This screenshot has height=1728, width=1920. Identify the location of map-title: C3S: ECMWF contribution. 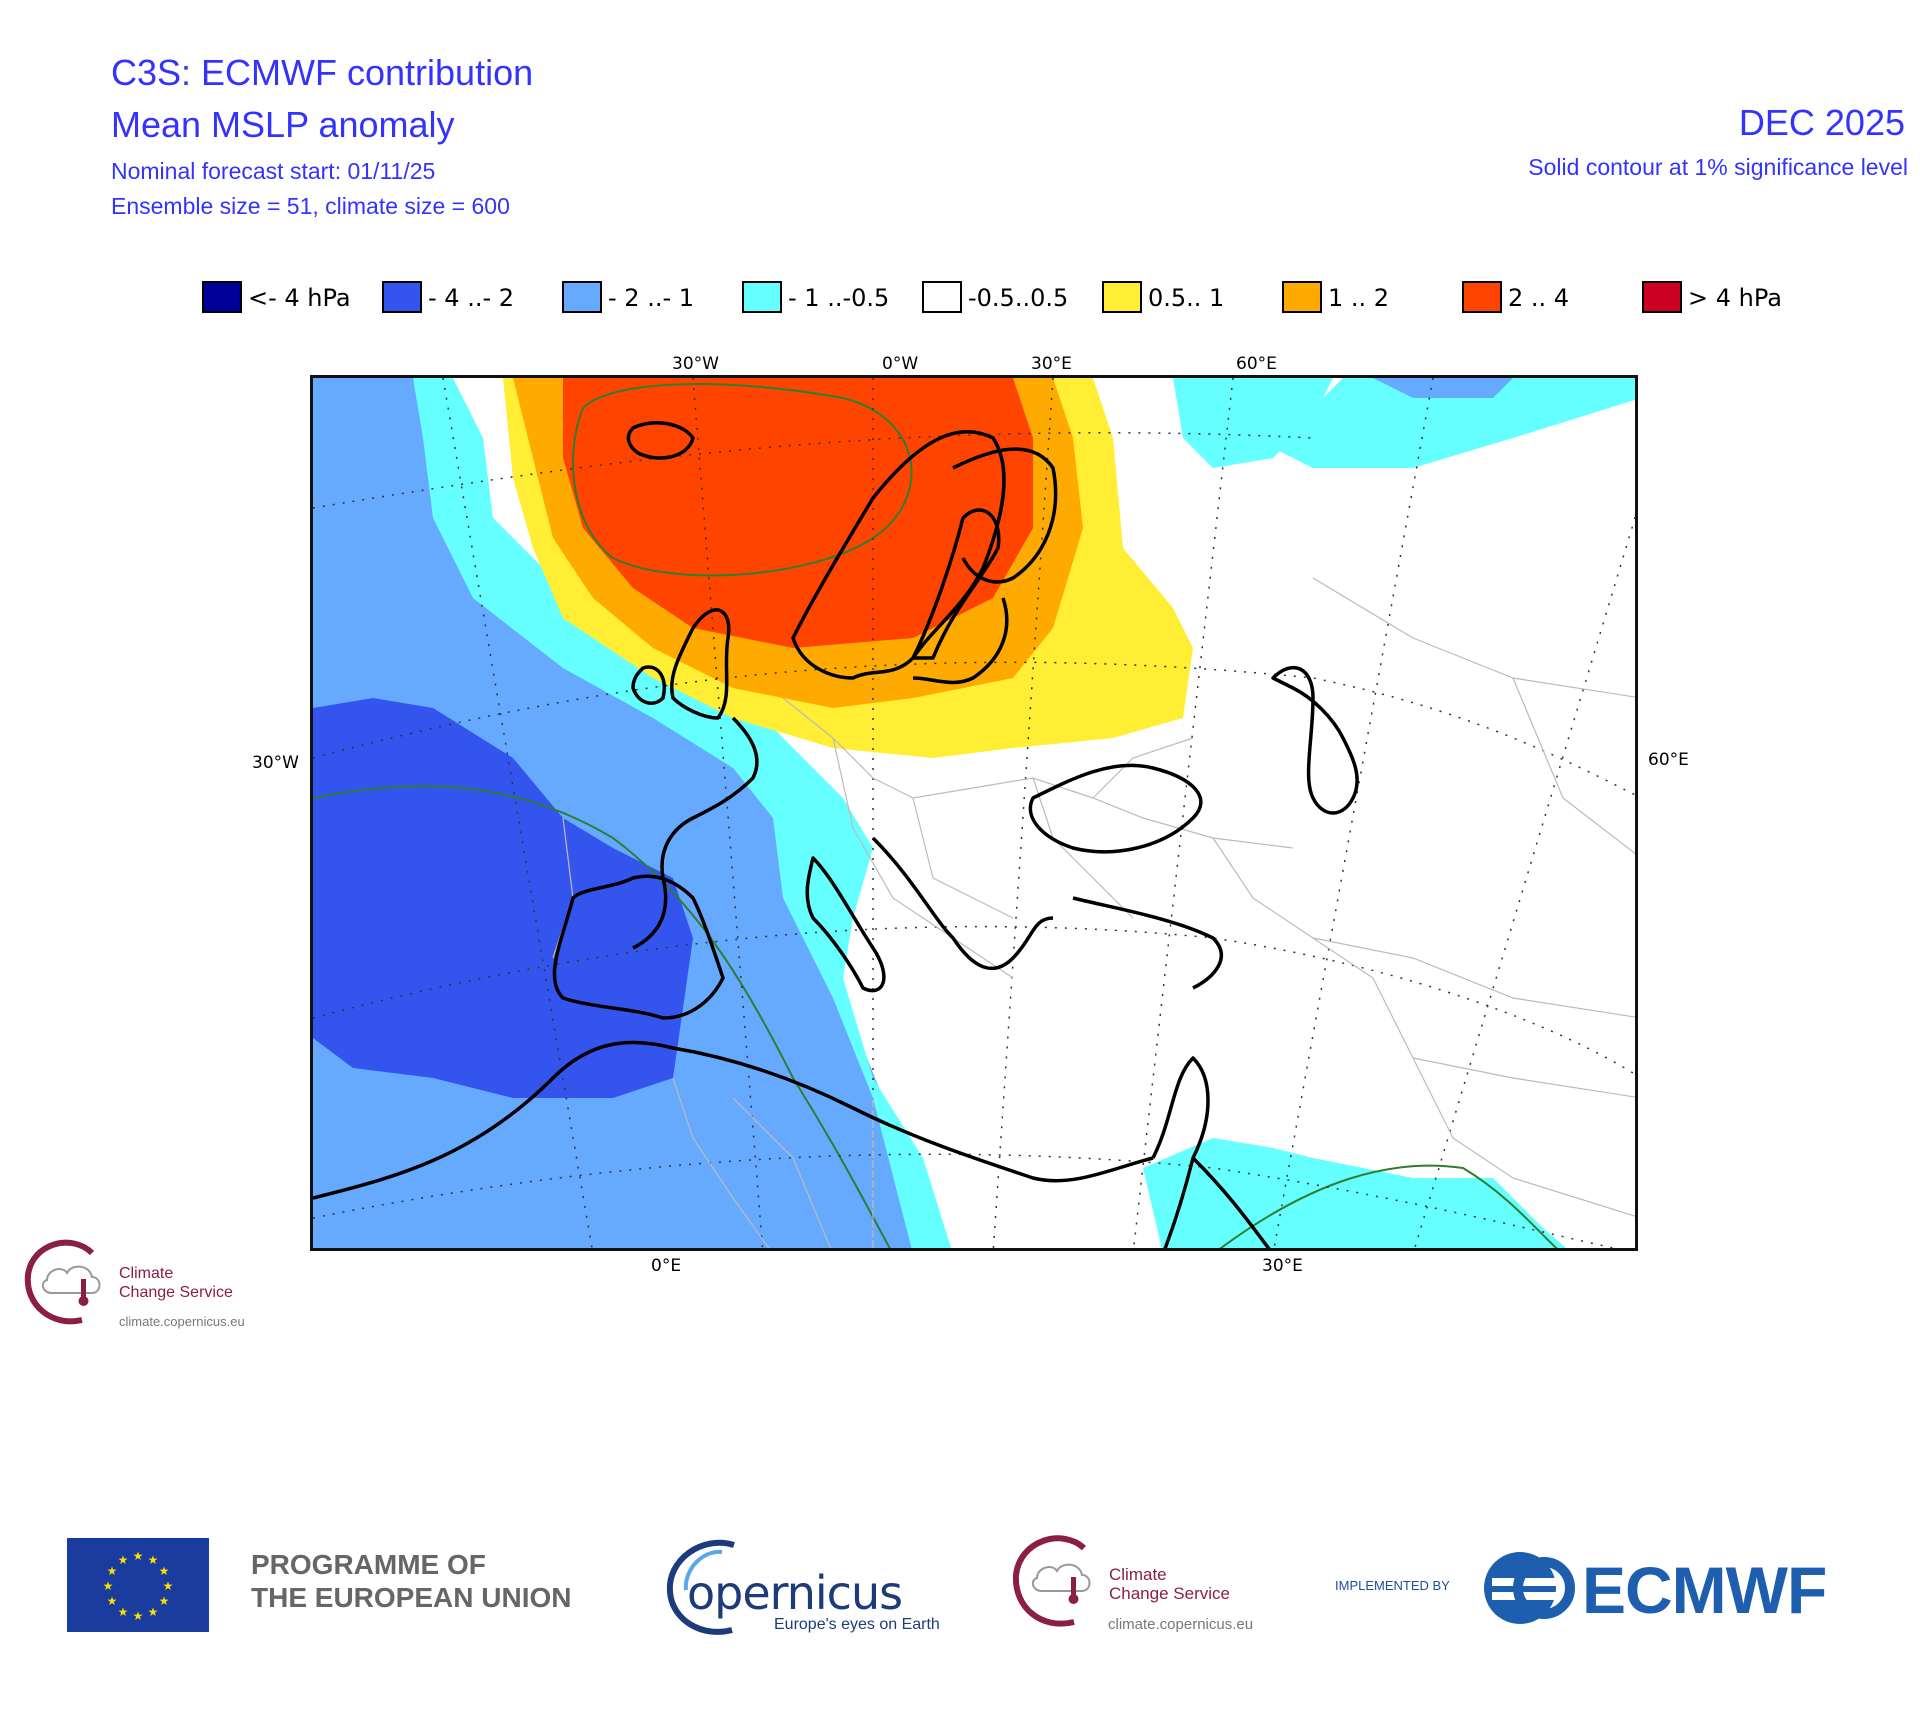
(322, 72).